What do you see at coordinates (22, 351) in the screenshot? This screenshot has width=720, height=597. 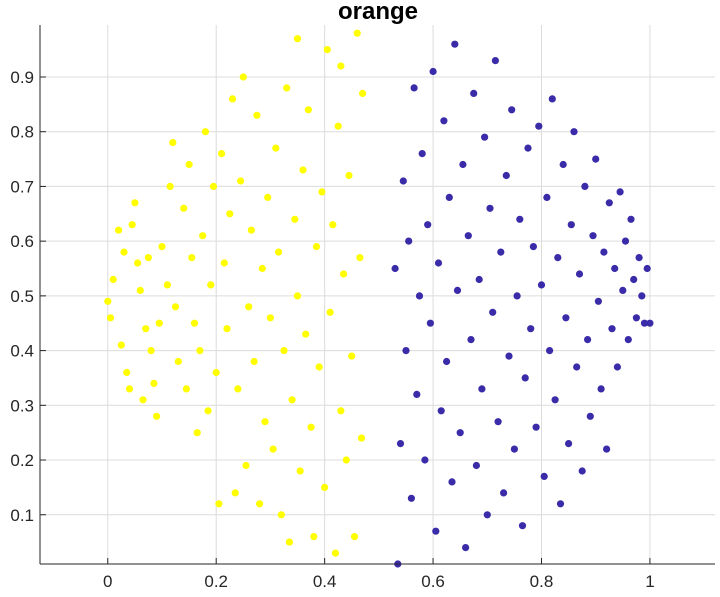 I see `y-tick-label: 0.4` at bounding box center [22, 351].